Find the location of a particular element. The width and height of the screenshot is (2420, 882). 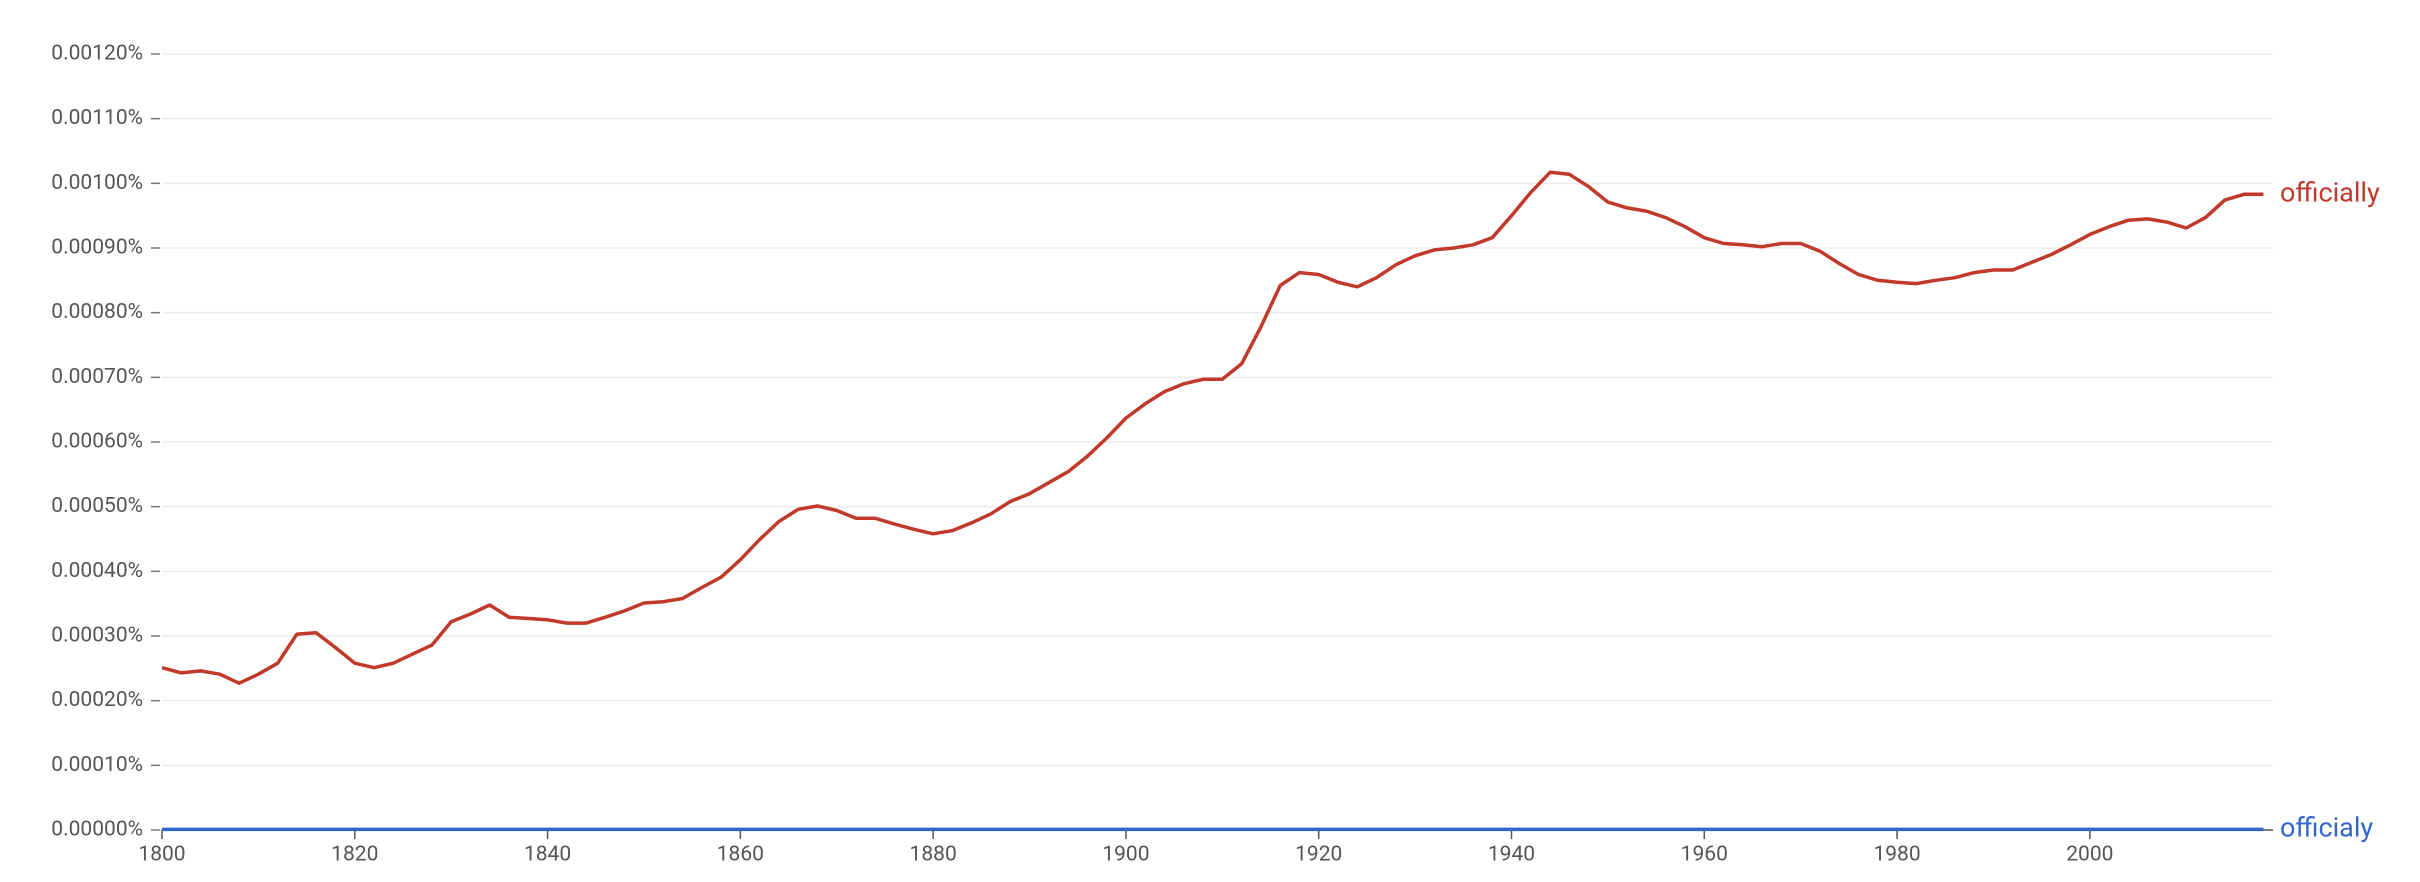

x-tick-label: 1900 is located at coordinates (1125, 855).